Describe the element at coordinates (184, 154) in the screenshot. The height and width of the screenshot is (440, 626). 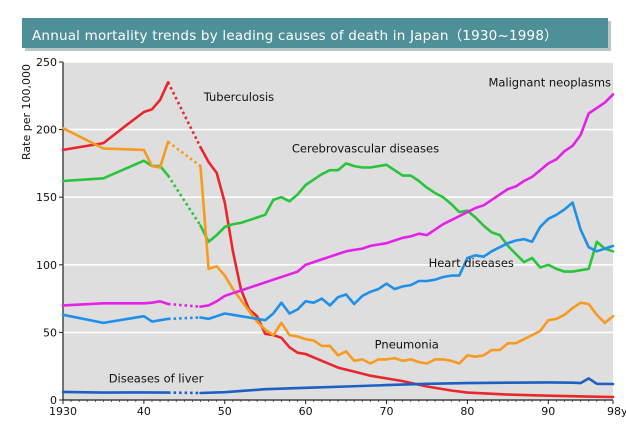
I see `series-gap-pneumonia` at that location.